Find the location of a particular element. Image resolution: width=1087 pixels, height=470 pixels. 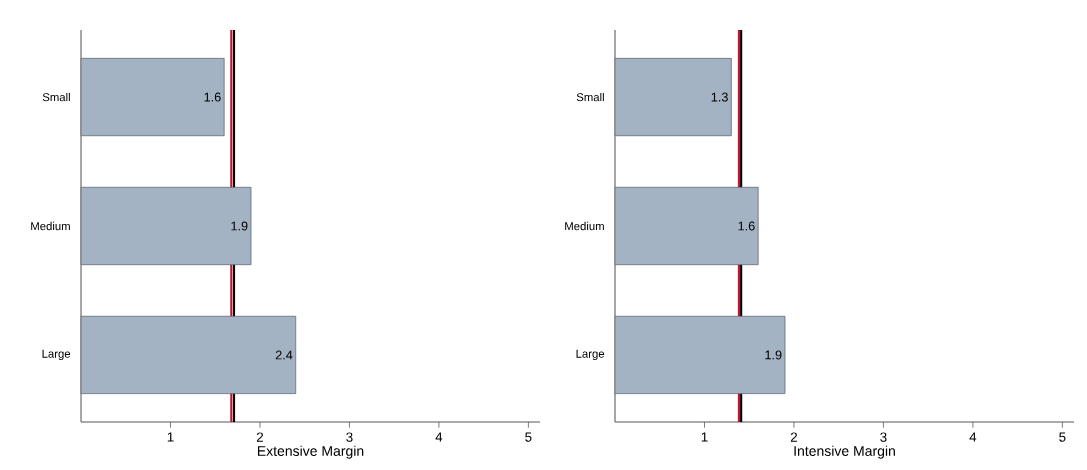

x-axis-title: Intensive Margin is located at coordinates (844, 452).